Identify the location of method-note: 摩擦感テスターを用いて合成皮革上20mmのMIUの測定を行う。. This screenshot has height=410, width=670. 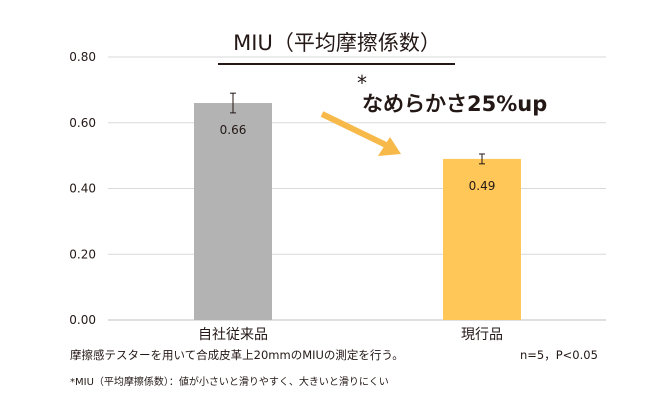
(237, 355).